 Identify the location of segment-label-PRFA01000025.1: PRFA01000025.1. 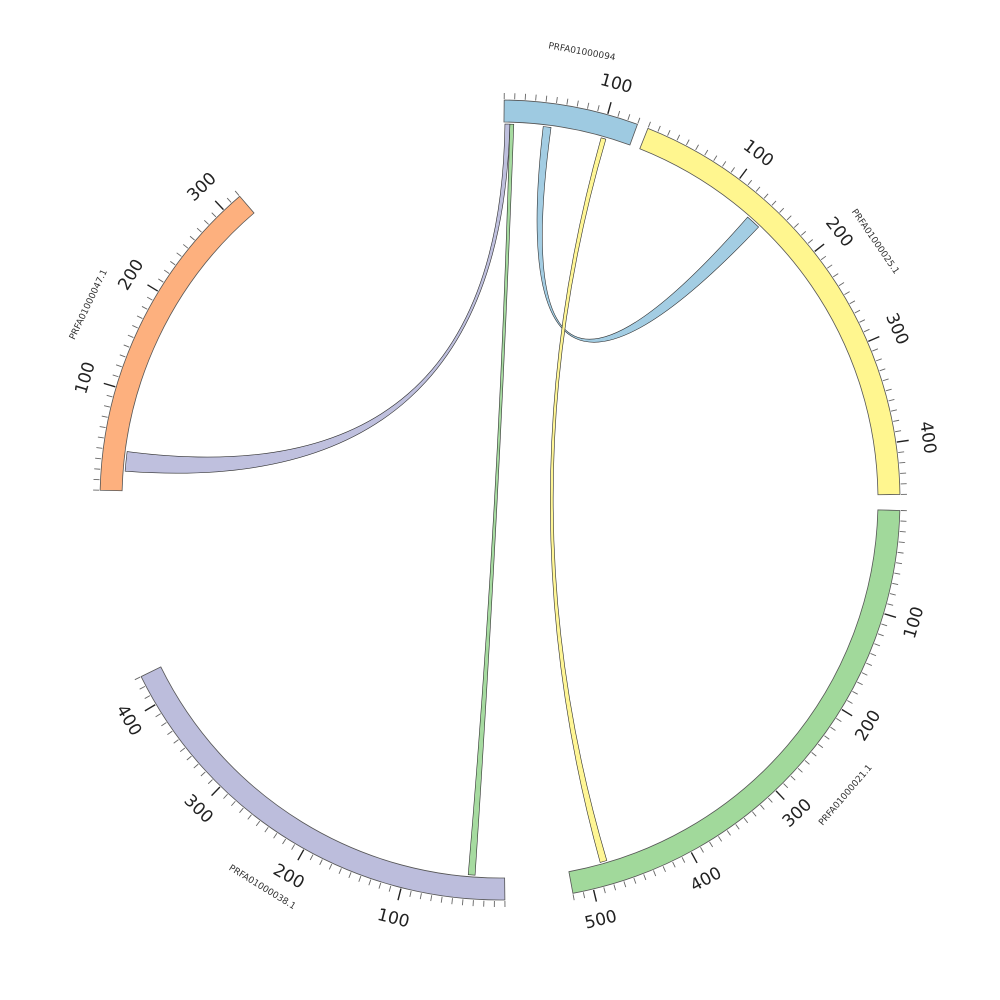
(875, 242).